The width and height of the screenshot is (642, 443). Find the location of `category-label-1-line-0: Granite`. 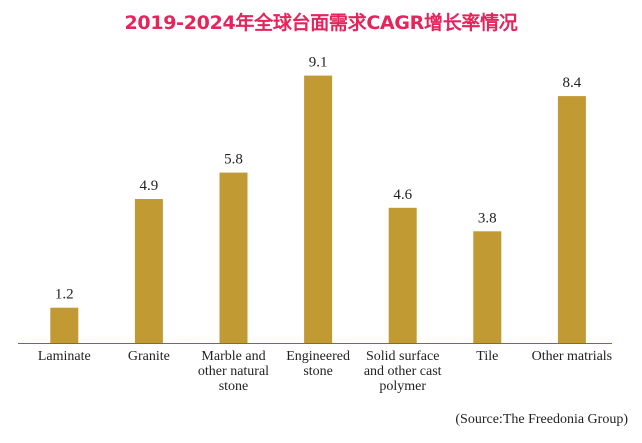

category-label-1-line-0: Granite is located at coordinates (149, 356).